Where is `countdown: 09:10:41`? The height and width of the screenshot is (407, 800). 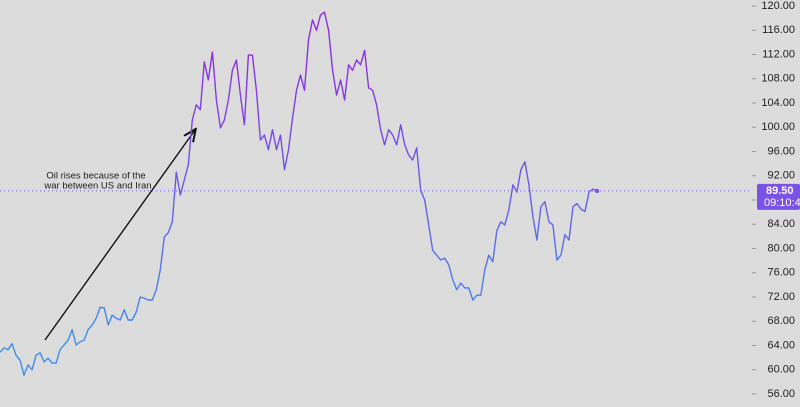
countdown: 09:10:41 is located at coordinates (782, 203).